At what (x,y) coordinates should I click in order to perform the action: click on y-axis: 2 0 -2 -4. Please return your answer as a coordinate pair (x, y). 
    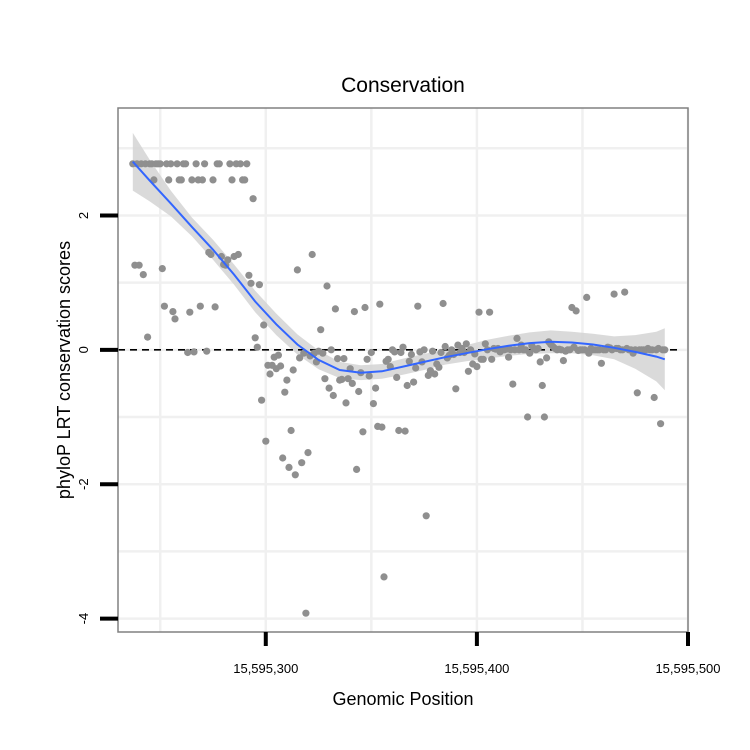
    Looking at the image, I should click on (97, 418).